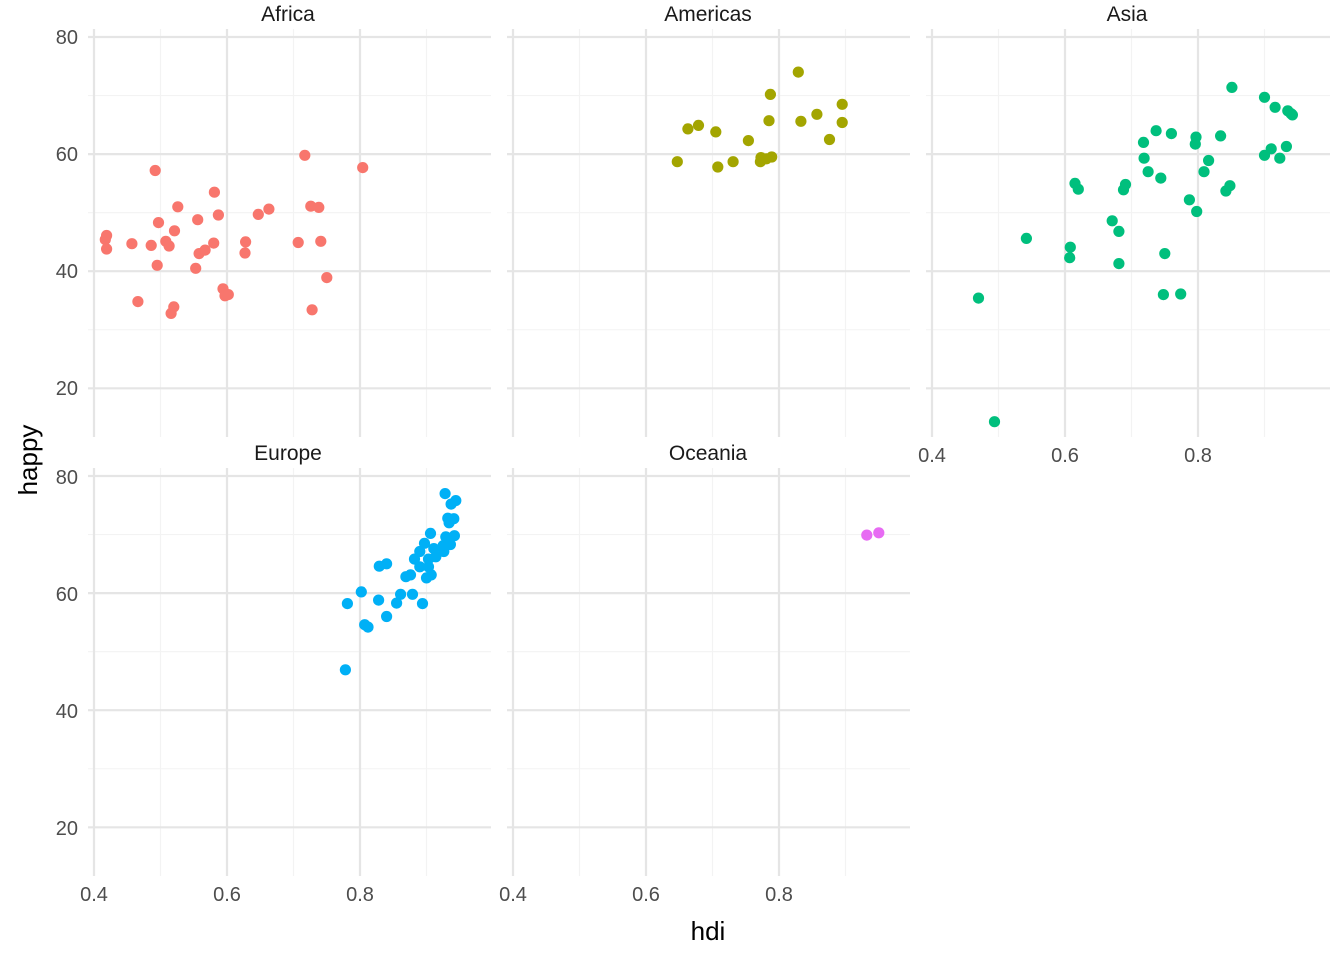 Image resolution: width=1344 pixels, height=960 pixels. I want to click on x-tick-label-oceania-0.6: 0.6, so click(646, 895).